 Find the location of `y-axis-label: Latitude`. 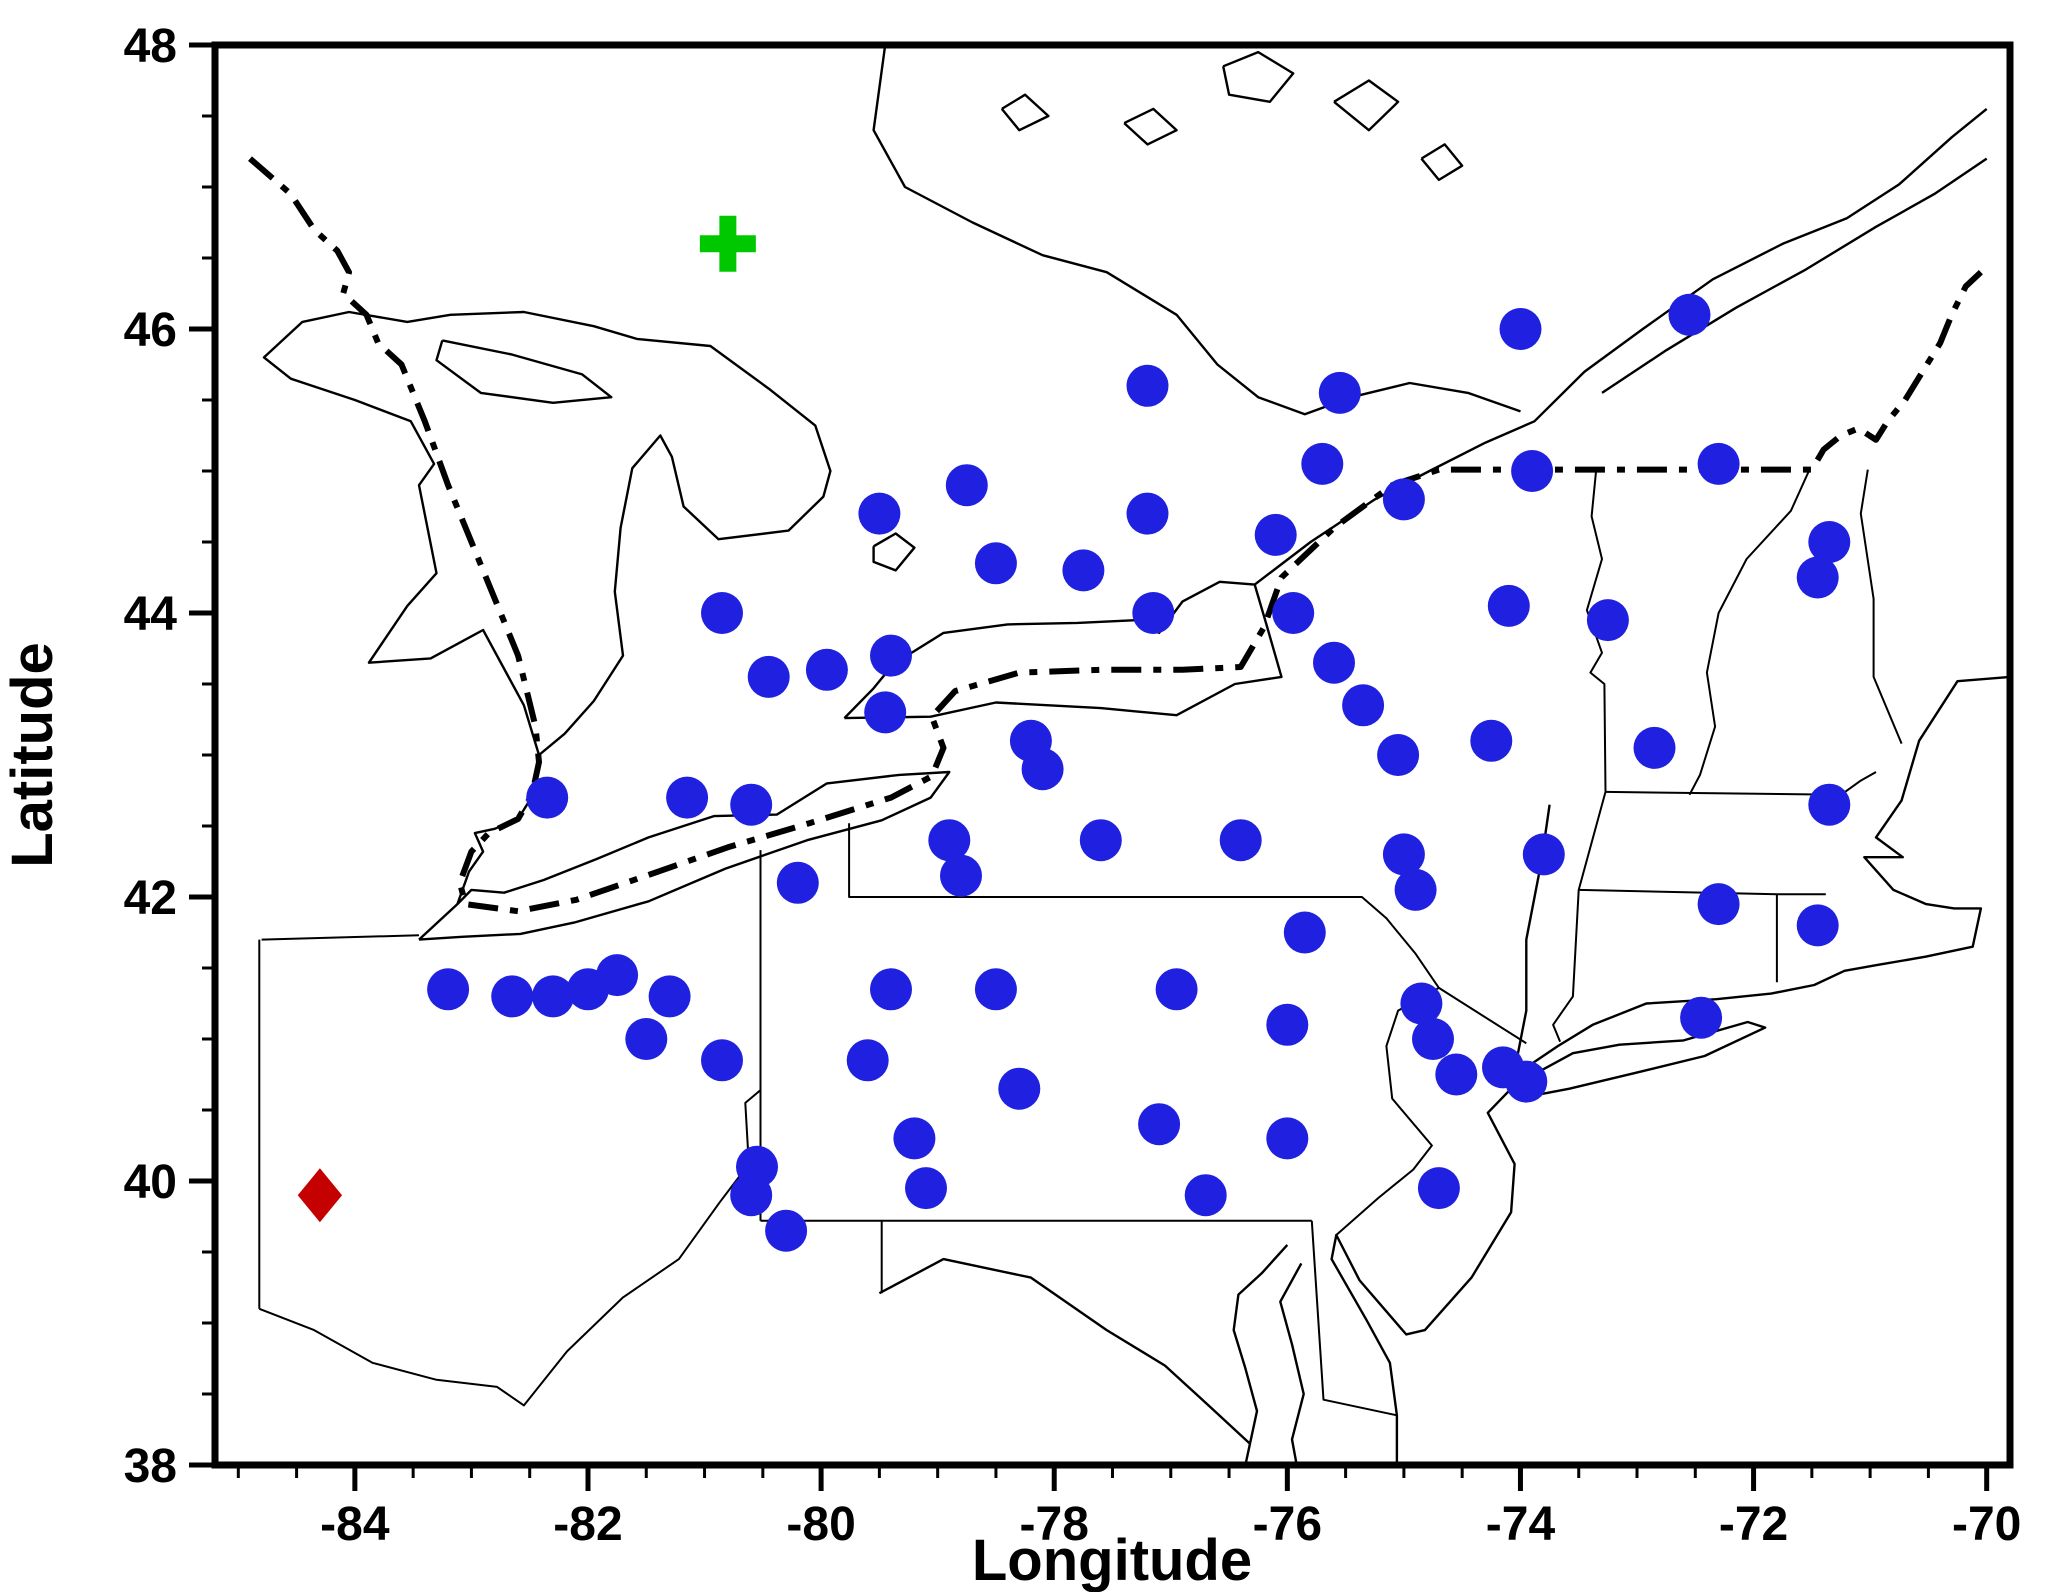

y-axis-label: Latitude is located at coordinates (32, 755).